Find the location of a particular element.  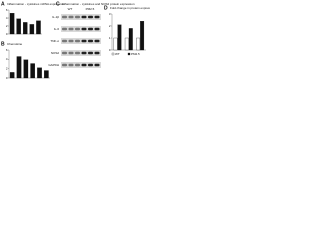

panel-letter: C is located at coordinates (58, 4).